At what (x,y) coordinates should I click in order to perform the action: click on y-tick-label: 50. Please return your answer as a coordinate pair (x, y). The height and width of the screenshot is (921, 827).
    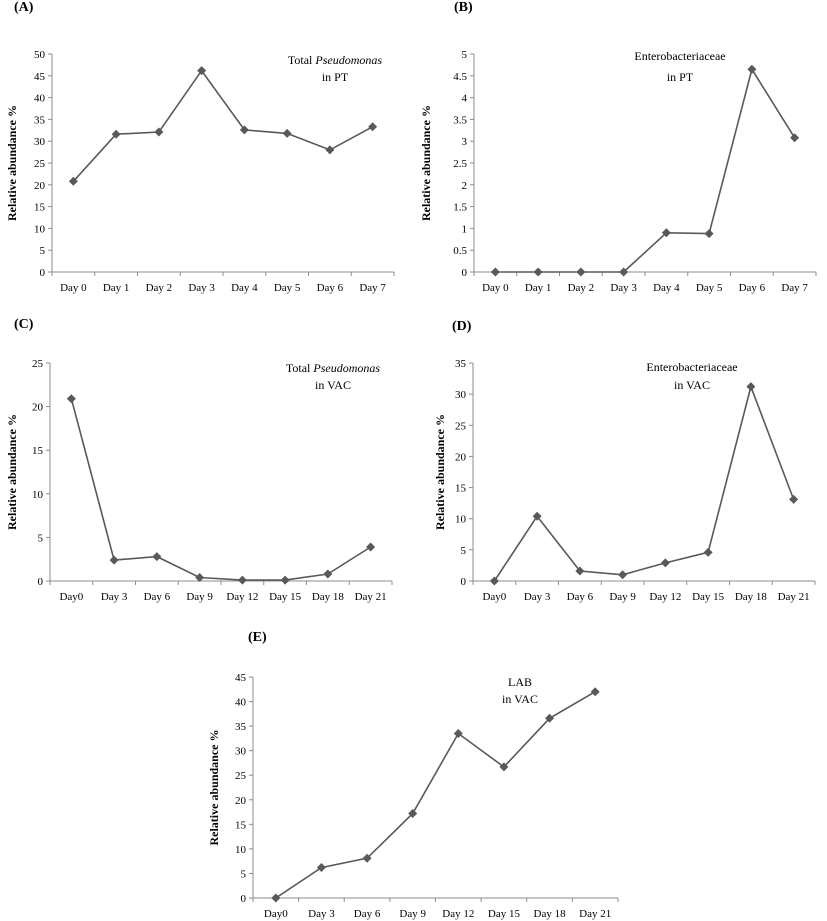
    Looking at the image, I should click on (40, 55).